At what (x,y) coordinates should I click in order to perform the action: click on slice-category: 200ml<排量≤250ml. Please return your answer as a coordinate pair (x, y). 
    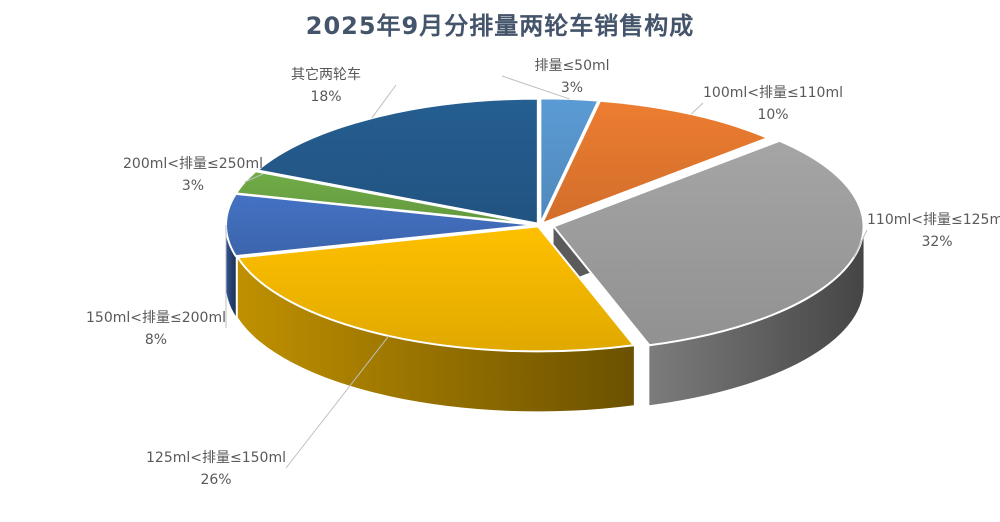
    Looking at the image, I should click on (193, 164).